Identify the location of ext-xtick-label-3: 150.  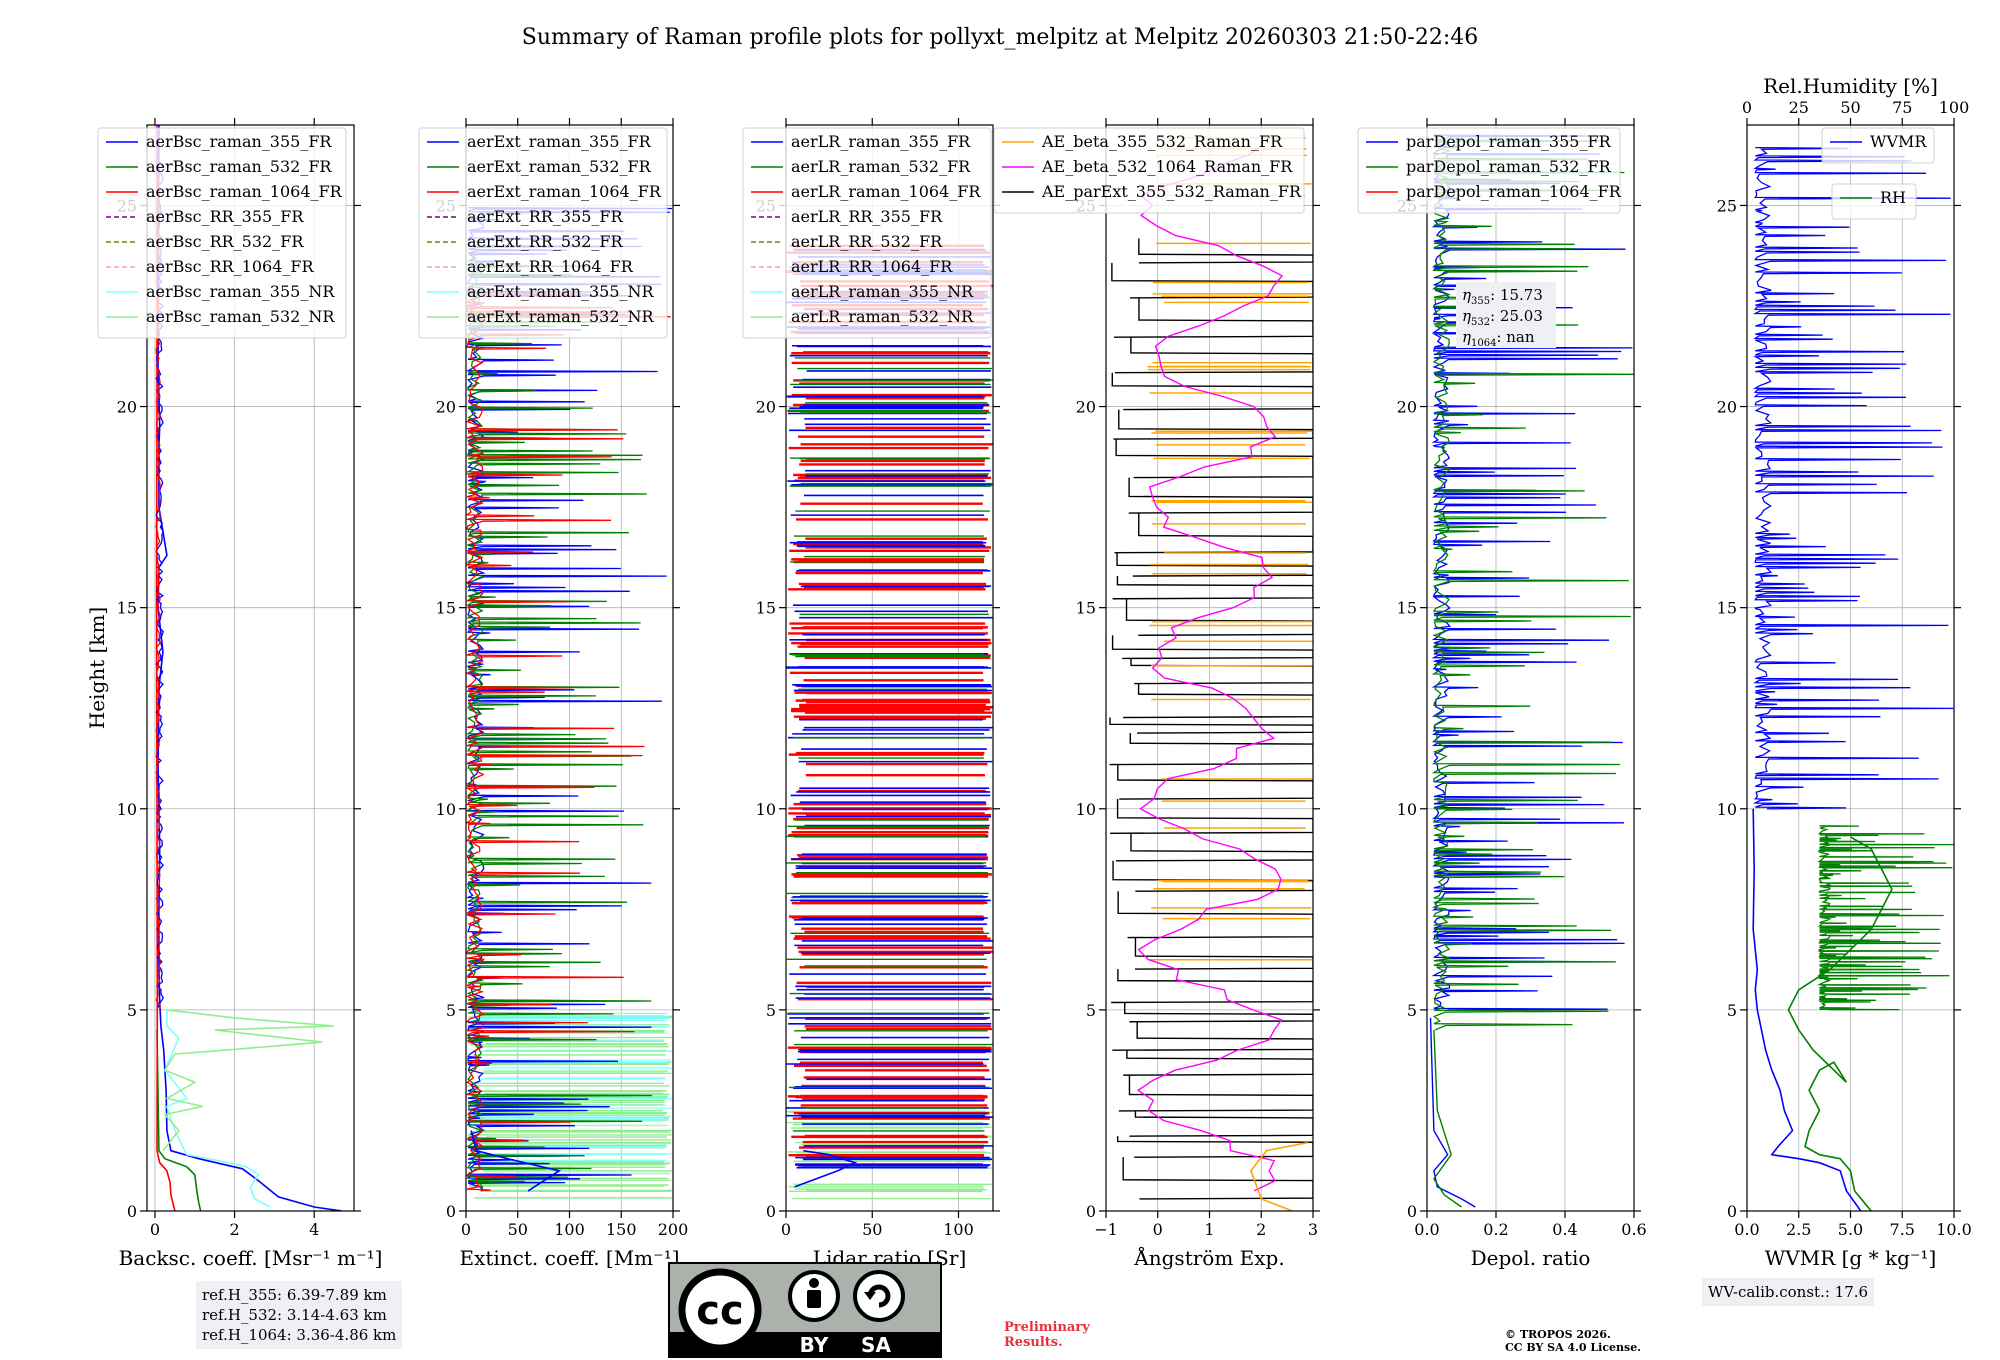
(621, 1229).